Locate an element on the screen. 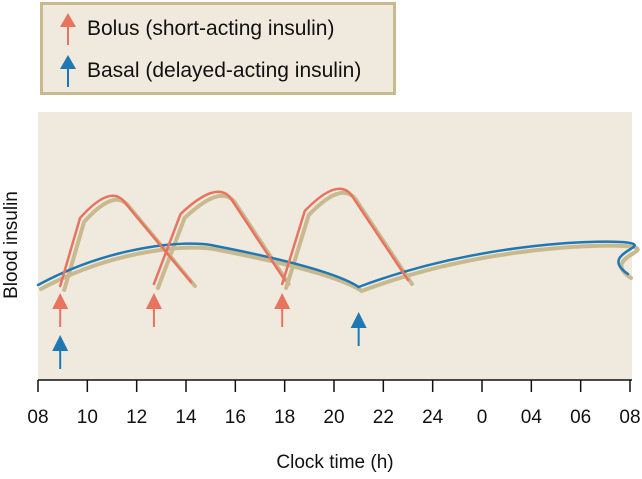 The width and height of the screenshot is (642, 479). legend-item-basal: Basal (delayed-acting insulin) is located at coordinates (218, 71).